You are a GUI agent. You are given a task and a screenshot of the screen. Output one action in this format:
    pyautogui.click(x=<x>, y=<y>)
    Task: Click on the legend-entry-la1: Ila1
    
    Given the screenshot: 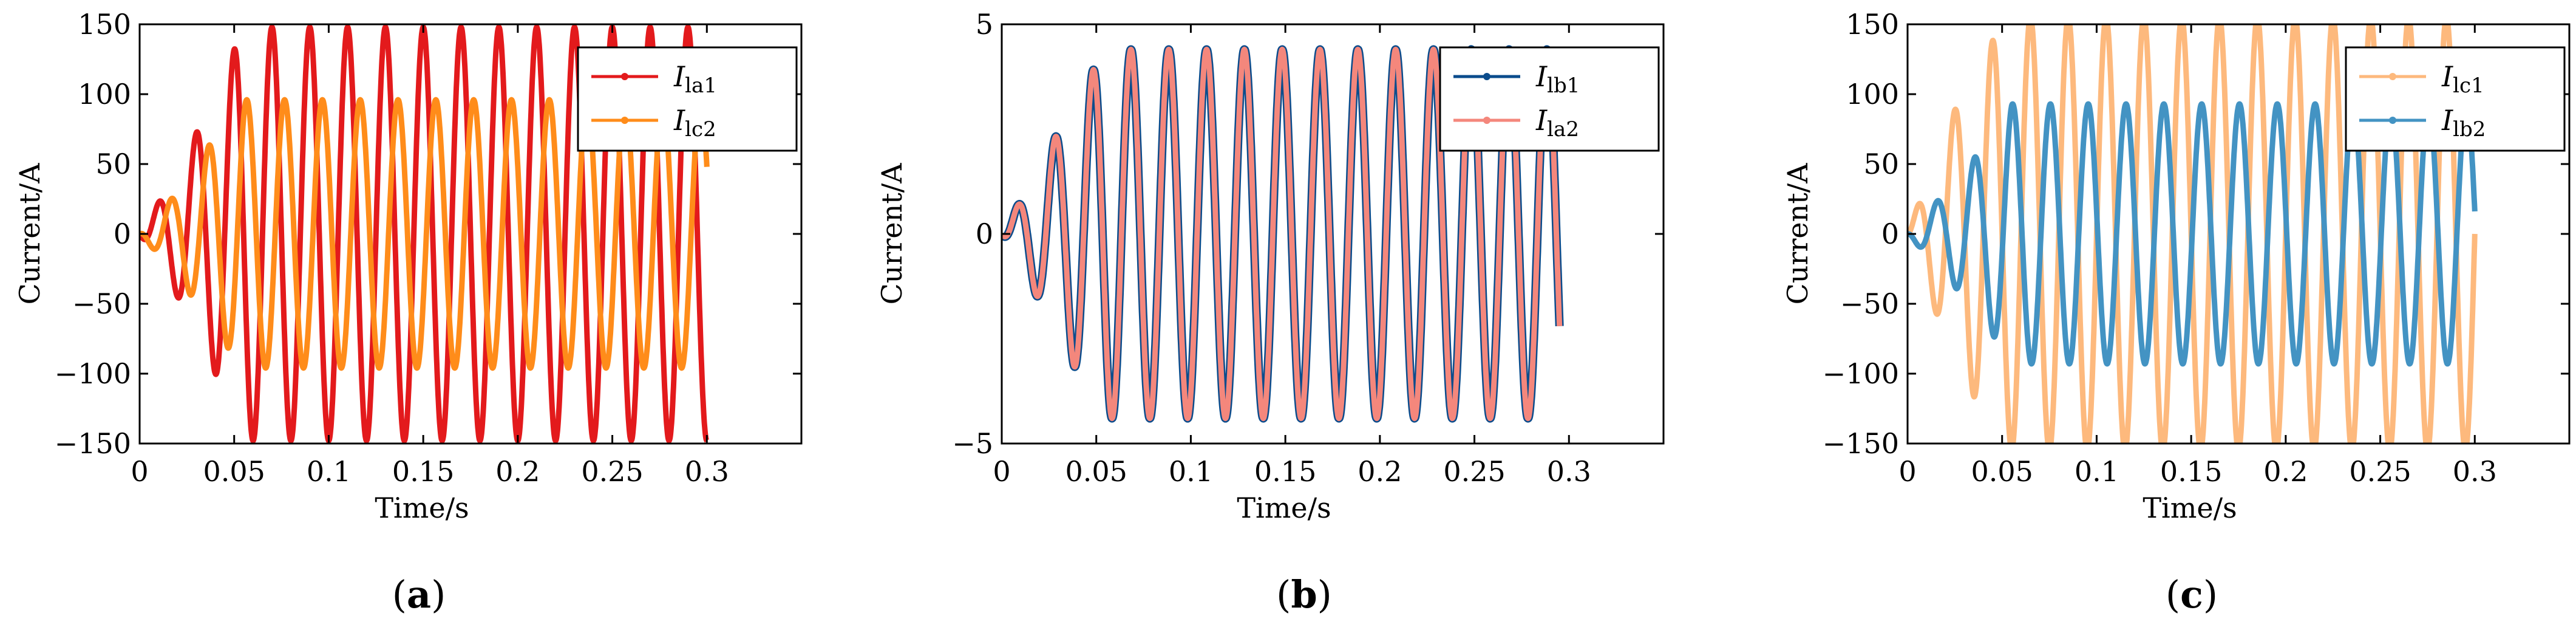 What is the action you would take?
    pyautogui.click(x=695, y=79)
    